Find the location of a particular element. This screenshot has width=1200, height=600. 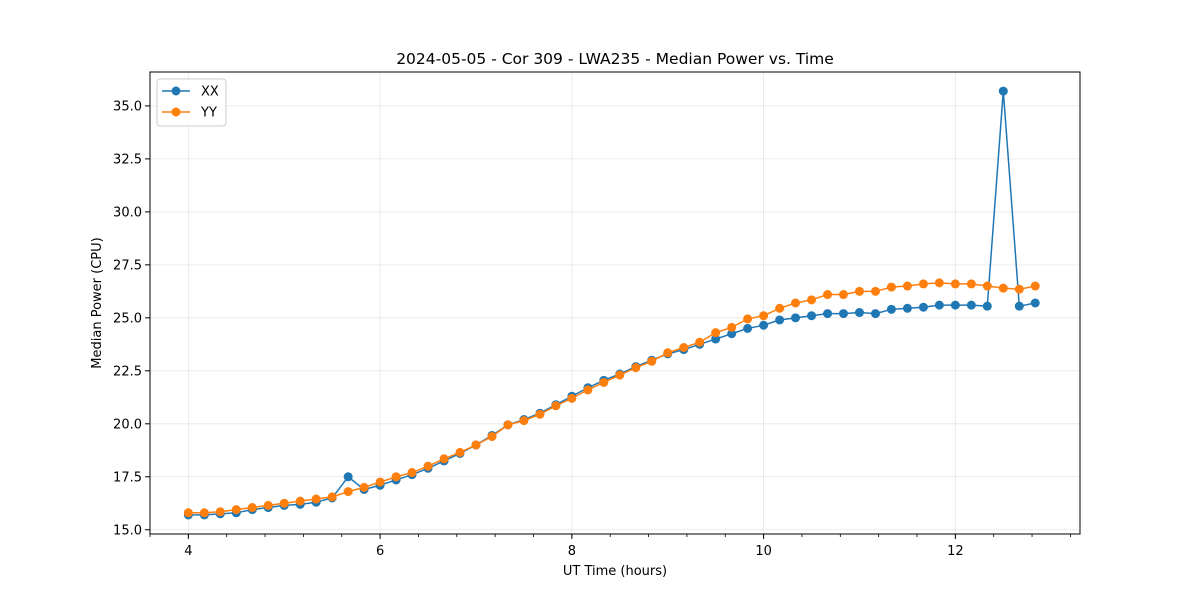

y-tick-label: 20.0 is located at coordinates (127, 424).